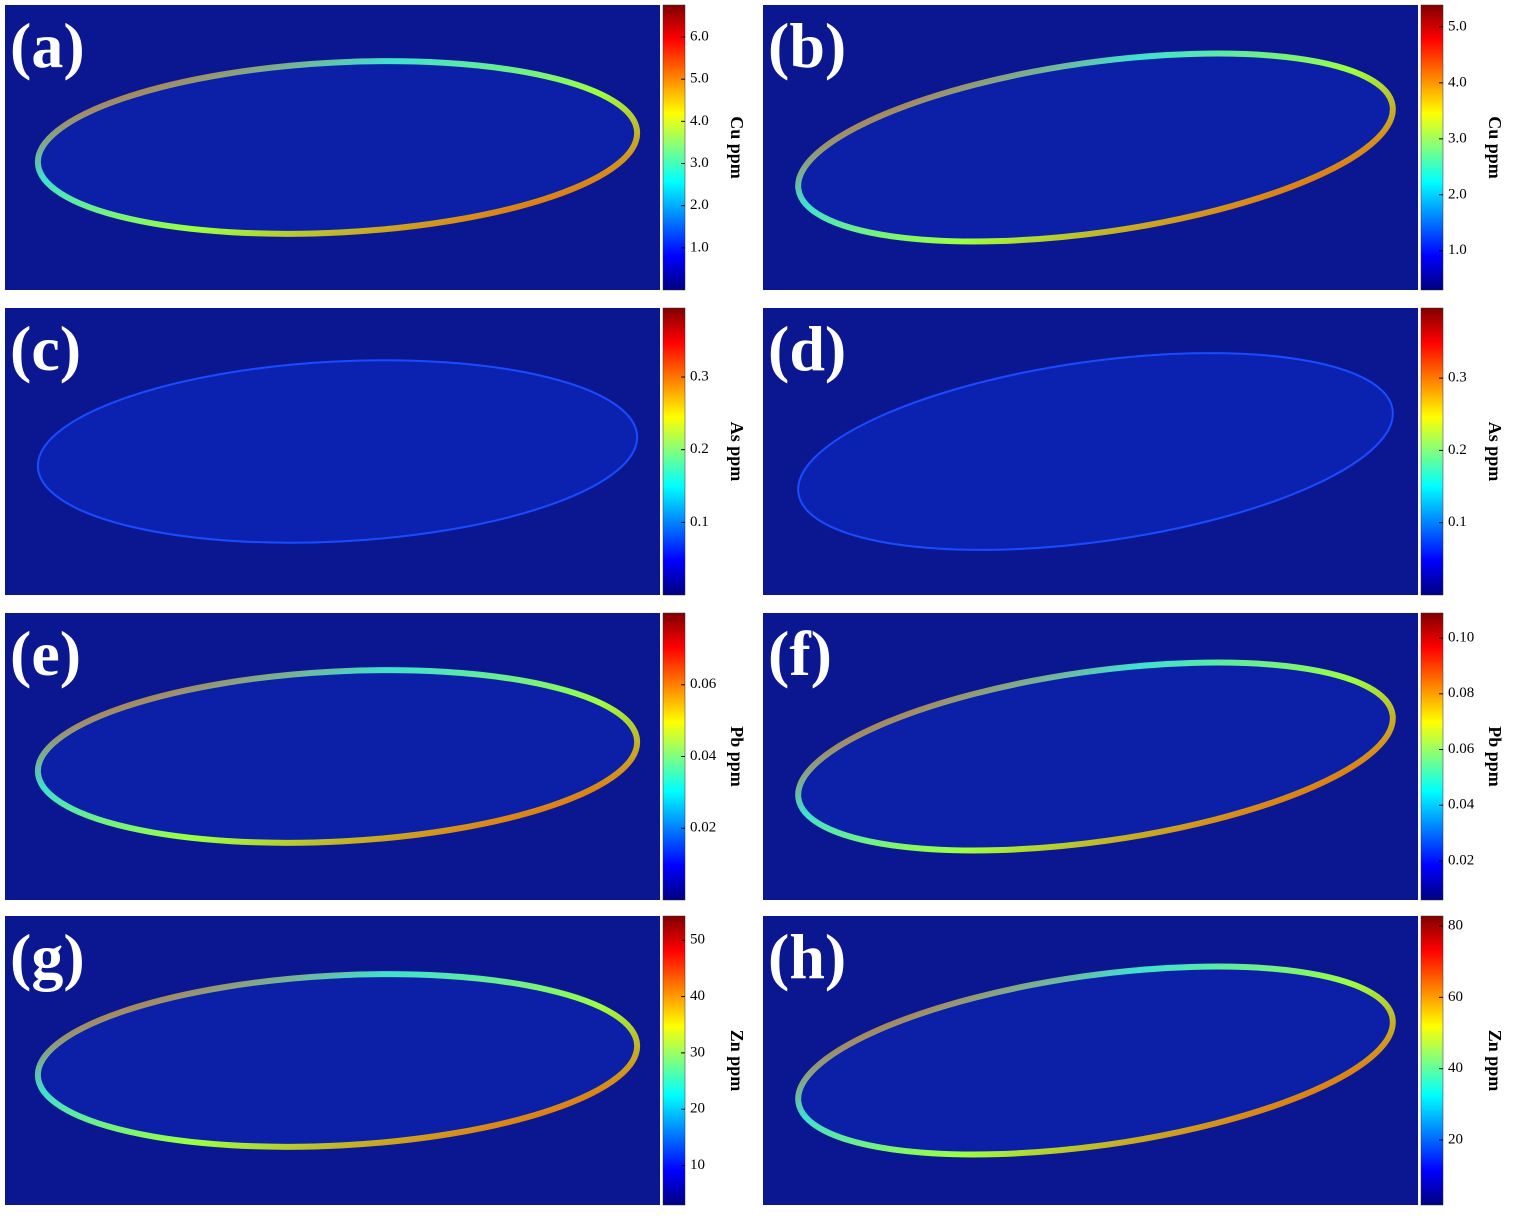  I want to click on panel: (f) 0.10 0.08 0.06 0.04 0.02 Pb ppm, so click(1134, 756).